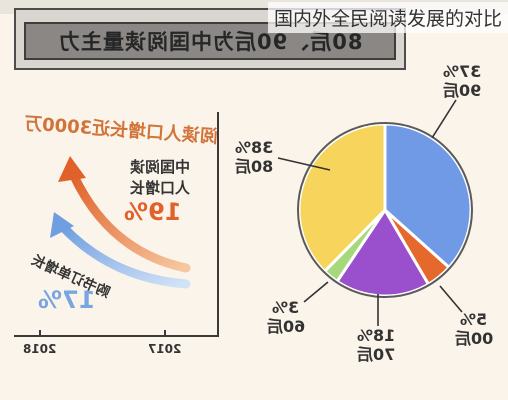 The image size is (508, 400). Describe the element at coordinates (462, 81) in the screenshot. I see `pie-label-90: 37% 90后` at that location.